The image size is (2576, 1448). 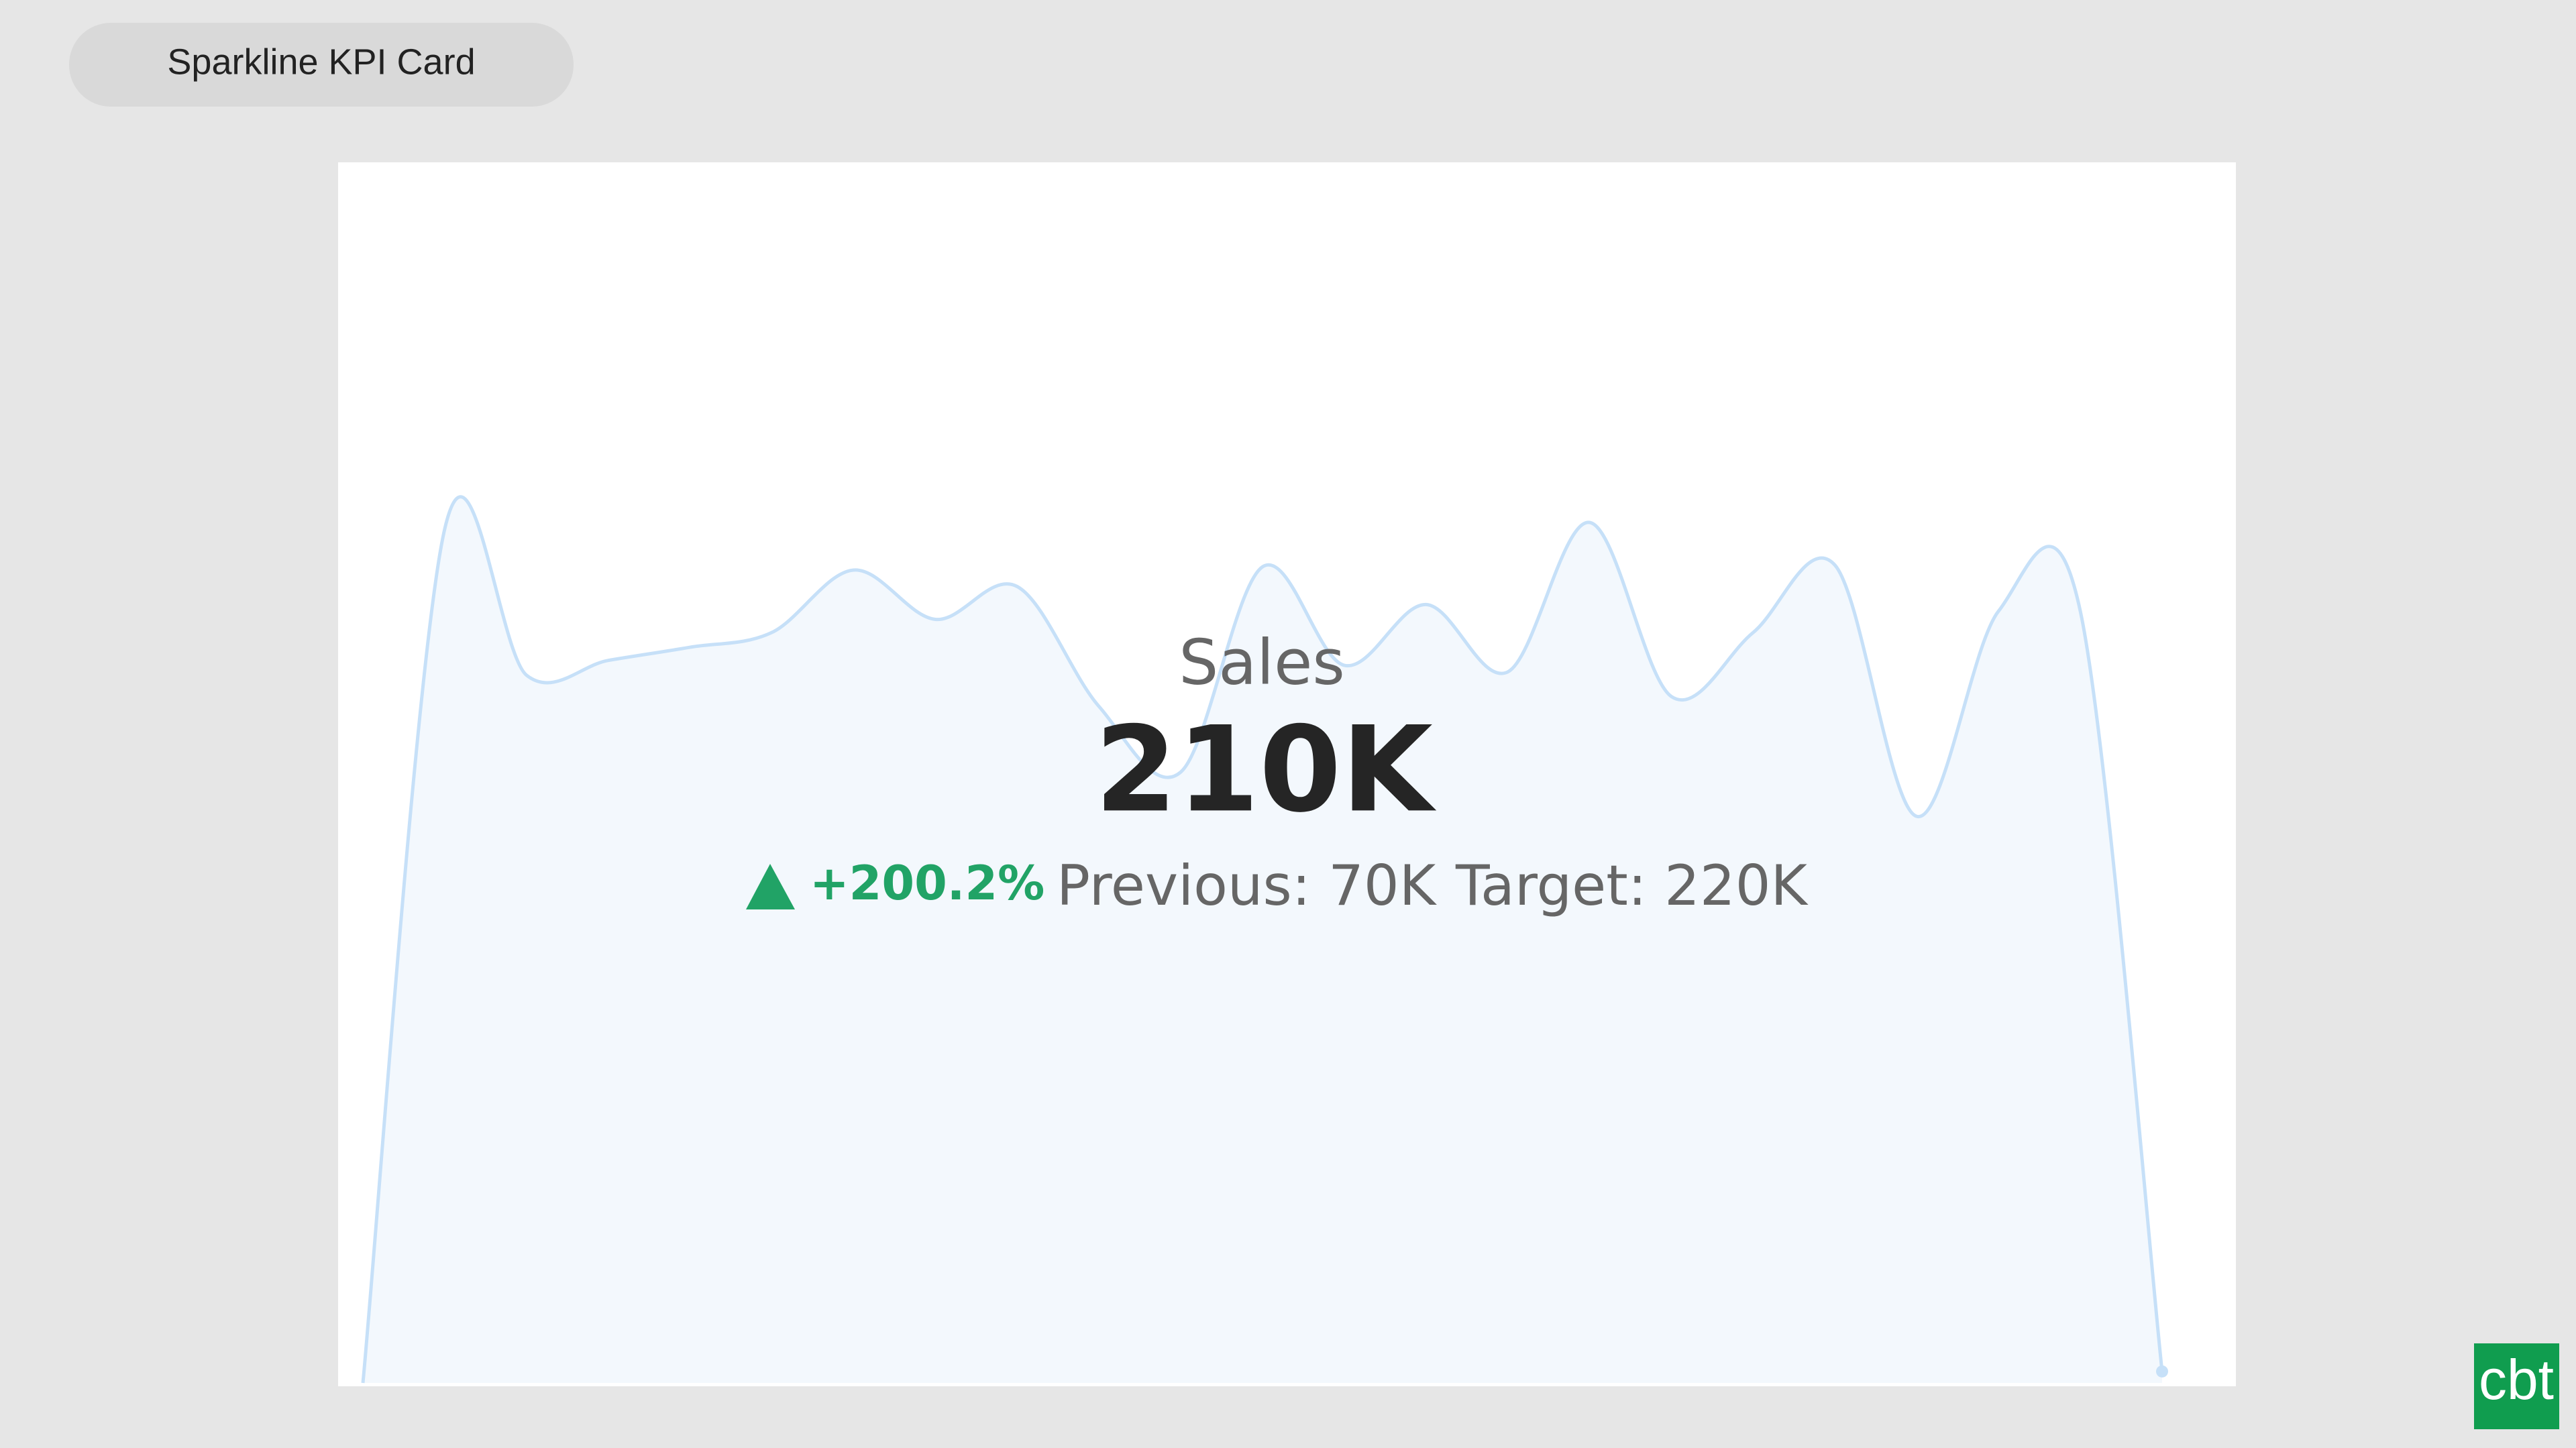 What do you see at coordinates (2516, 1379) in the screenshot?
I see `logo-text: cbt` at bounding box center [2516, 1379].